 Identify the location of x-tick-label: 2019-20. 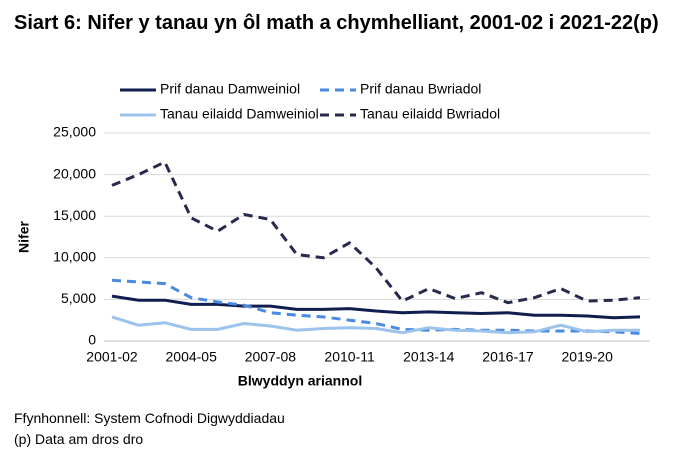
(588, 357).